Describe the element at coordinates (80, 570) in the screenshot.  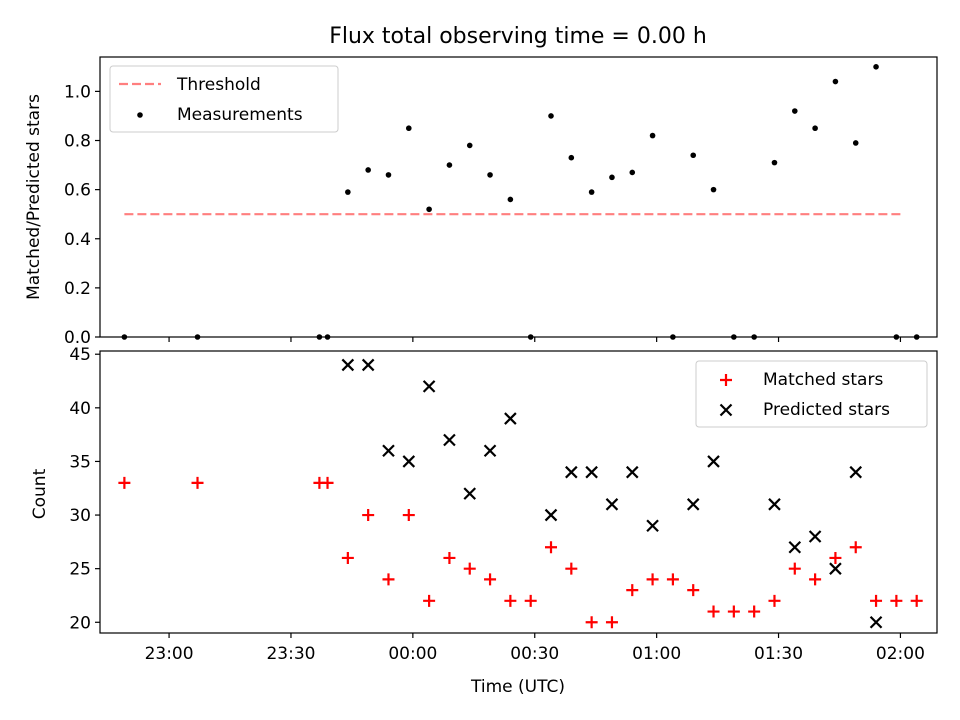
I see `bottom-y-tick-label-1: 25` at that location.